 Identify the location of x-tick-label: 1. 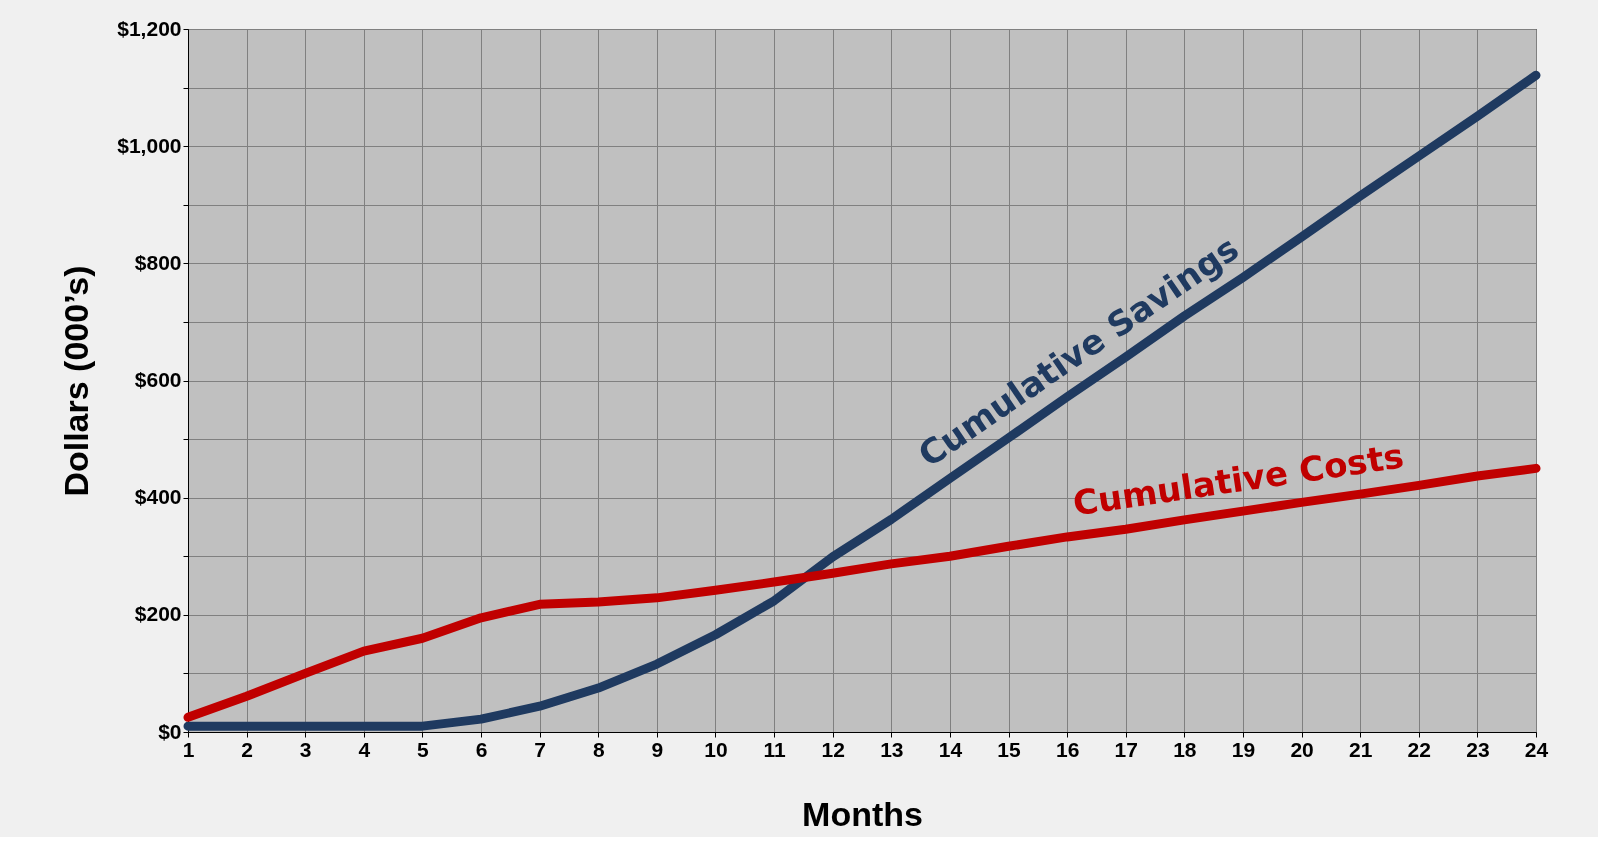
(188, 749).